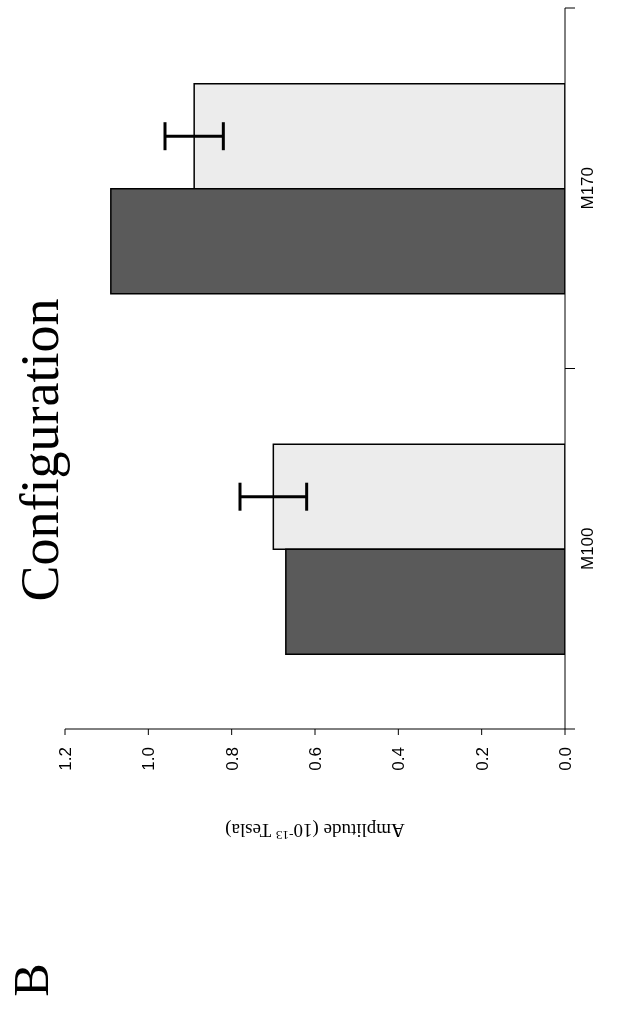  Describe the element at coordinates (399, 759) in the screenshot. I see `x-tick-label: 0.4` at that location.